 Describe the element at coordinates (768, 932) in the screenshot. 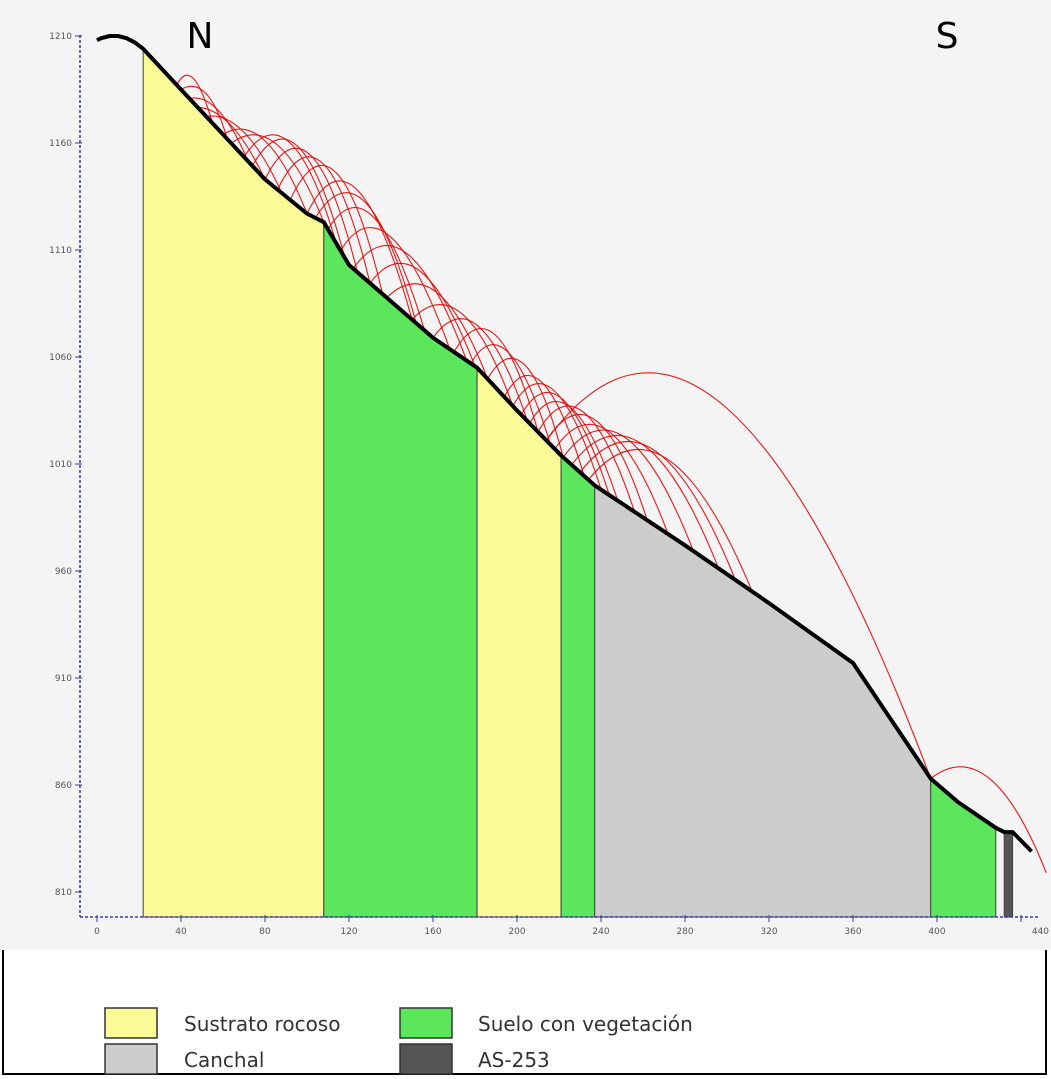

I see `x-tick-label: 320` at that location.